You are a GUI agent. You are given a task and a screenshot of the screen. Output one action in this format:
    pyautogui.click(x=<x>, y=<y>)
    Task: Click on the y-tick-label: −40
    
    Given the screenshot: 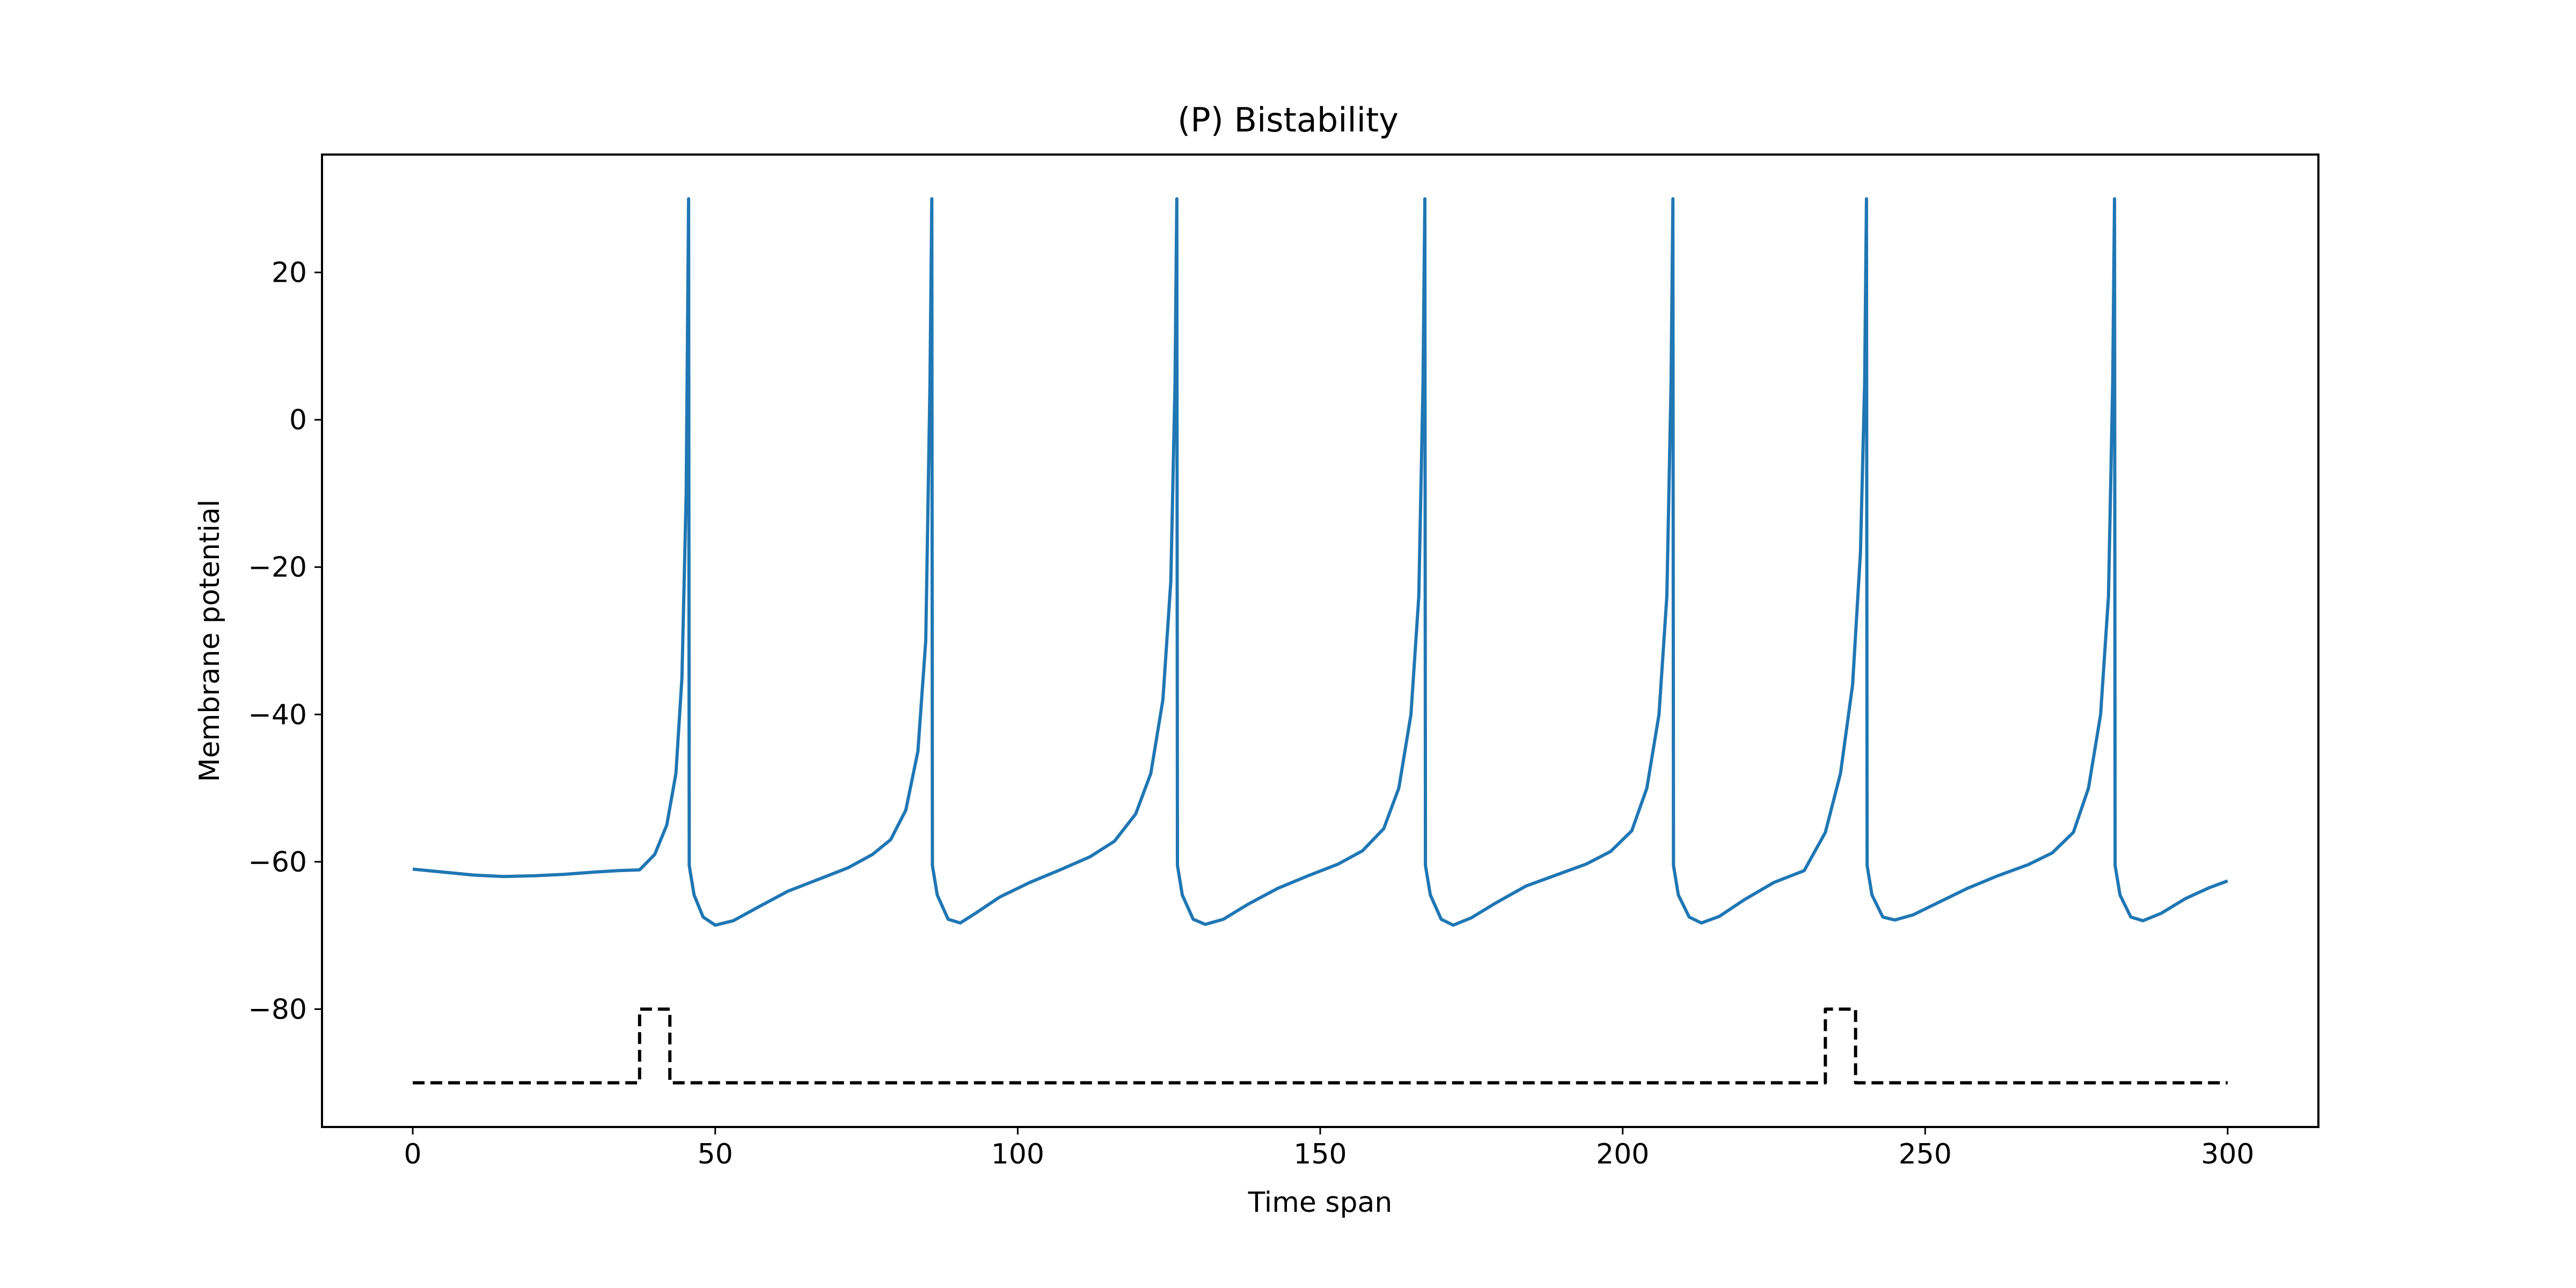 What is the action you would take?
    pyautogui.click(x=277, y=715)
    